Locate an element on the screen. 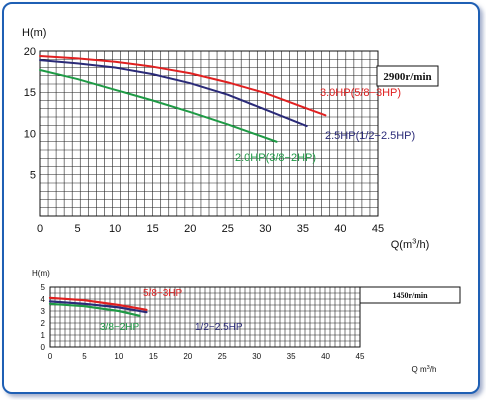 This screenshot has width=486, height=400. speed-label: 2900r/min is located at coordinates (407, 77).